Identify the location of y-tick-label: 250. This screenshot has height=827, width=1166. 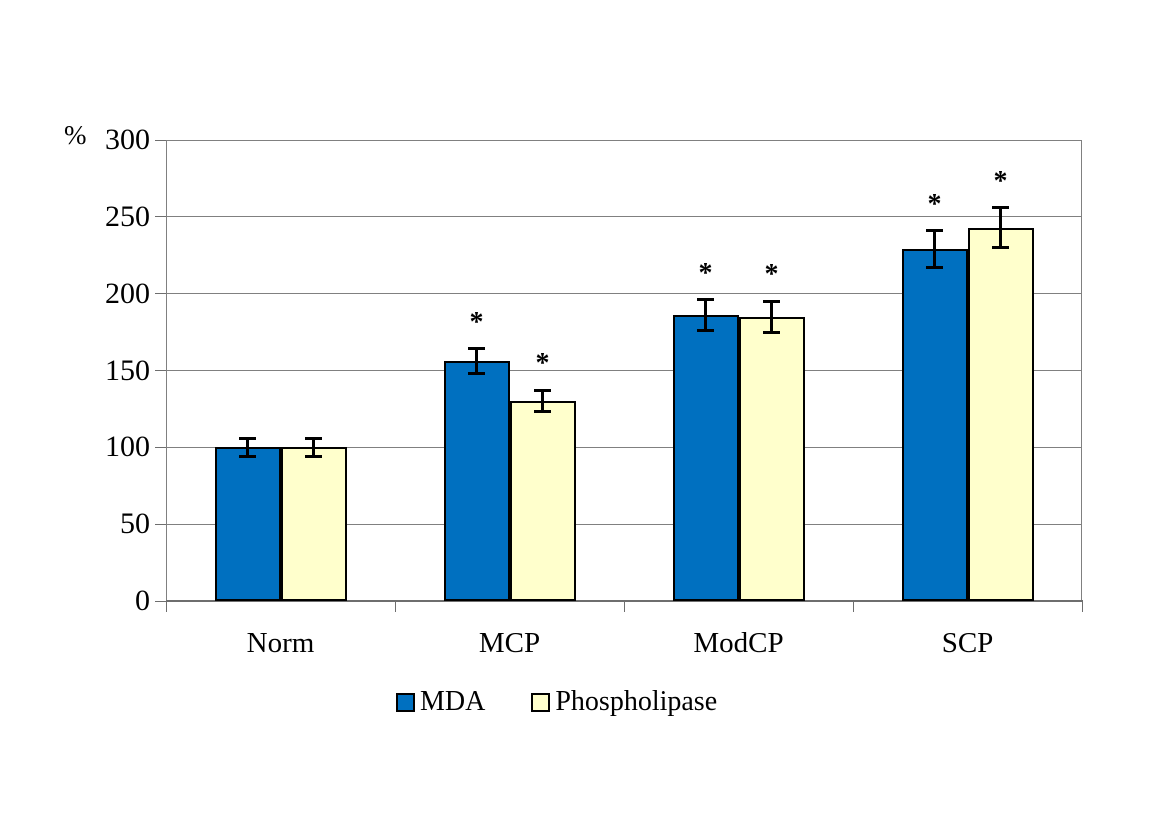
(127, 216).